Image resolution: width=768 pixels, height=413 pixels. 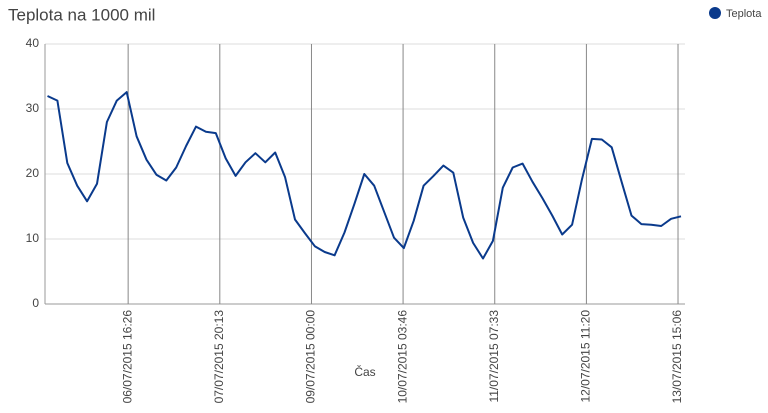 What do you see at coordinates (364, 371) in the screenshot?
I see `x-axis-label: Čas` at bounding box center [364, 371].